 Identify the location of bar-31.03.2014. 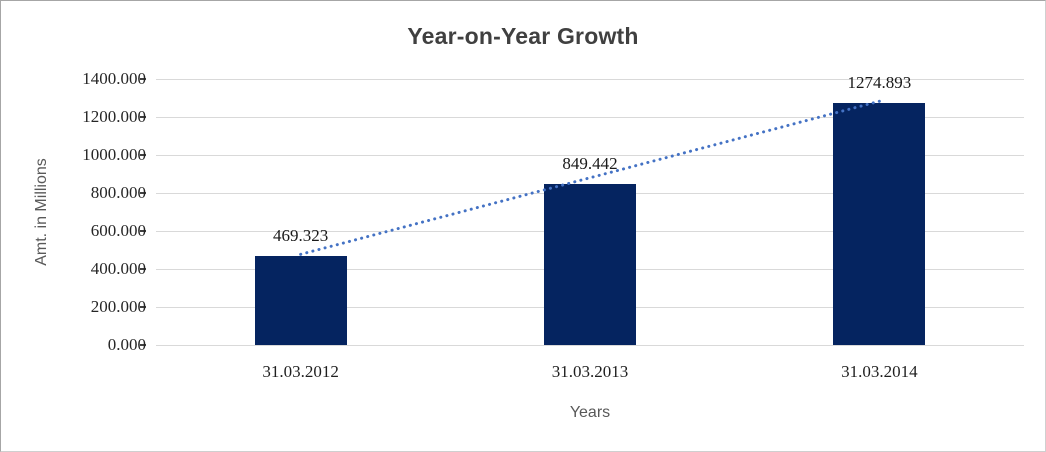
(879, 223).